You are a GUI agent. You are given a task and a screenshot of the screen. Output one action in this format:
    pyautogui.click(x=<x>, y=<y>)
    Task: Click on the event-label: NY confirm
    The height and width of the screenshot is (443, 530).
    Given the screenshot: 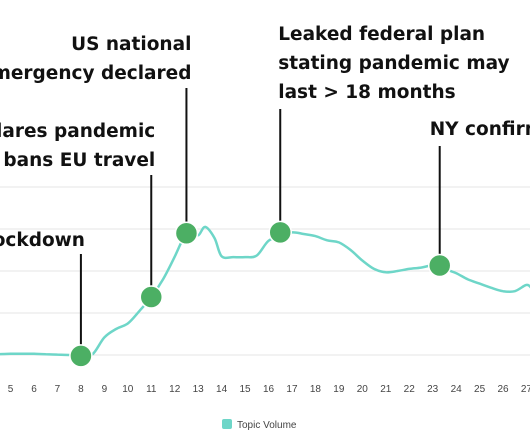 What is the action you would take?
    pyautogui.click(x=480, y=129)
    